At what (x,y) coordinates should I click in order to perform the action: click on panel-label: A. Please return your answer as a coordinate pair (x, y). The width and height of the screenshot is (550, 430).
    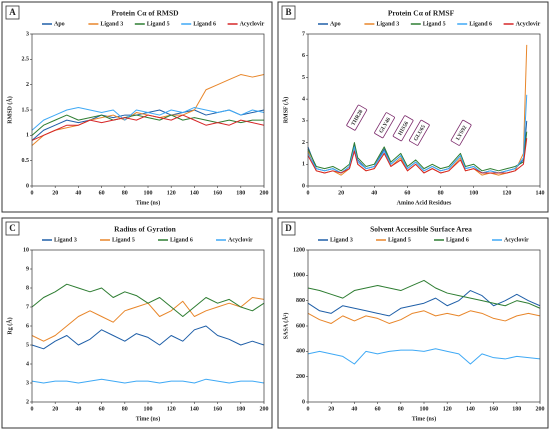
    Looking at the image, I should click on (12, 12).